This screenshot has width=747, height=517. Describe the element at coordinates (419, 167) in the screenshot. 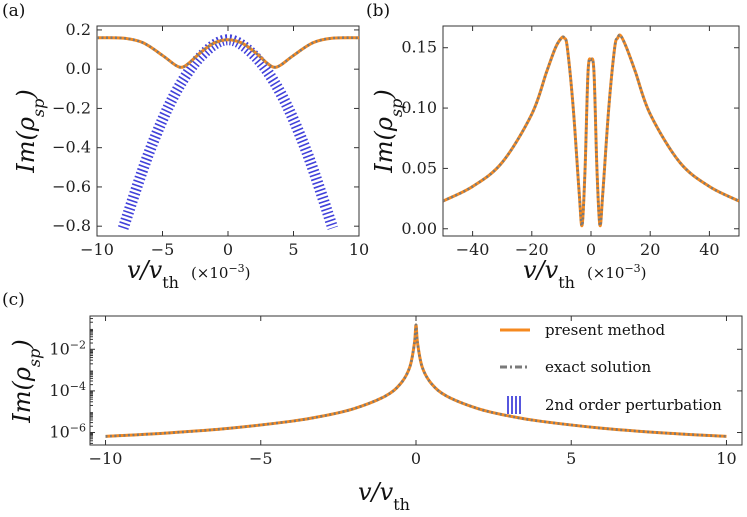

I see `y-tick-label: 0.05` at that location.